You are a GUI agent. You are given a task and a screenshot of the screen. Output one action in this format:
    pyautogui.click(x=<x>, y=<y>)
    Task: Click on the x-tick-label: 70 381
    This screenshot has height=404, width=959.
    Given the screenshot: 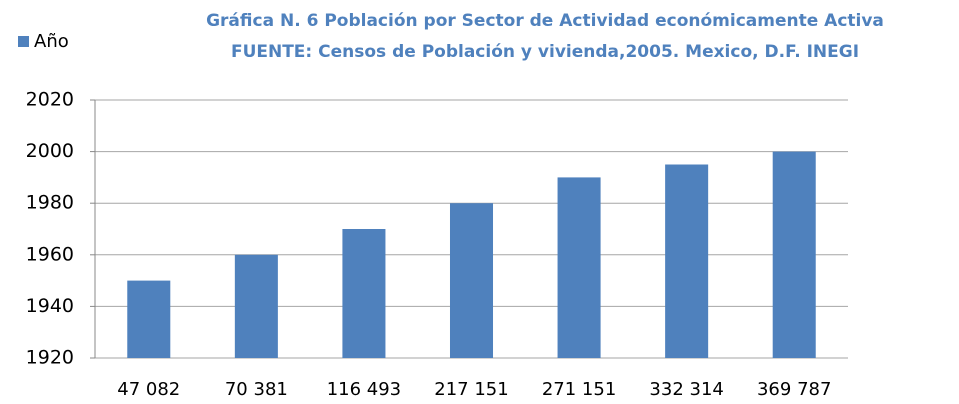 What is the action you would take?
    pyautogui.click(x=256, y=389)
    